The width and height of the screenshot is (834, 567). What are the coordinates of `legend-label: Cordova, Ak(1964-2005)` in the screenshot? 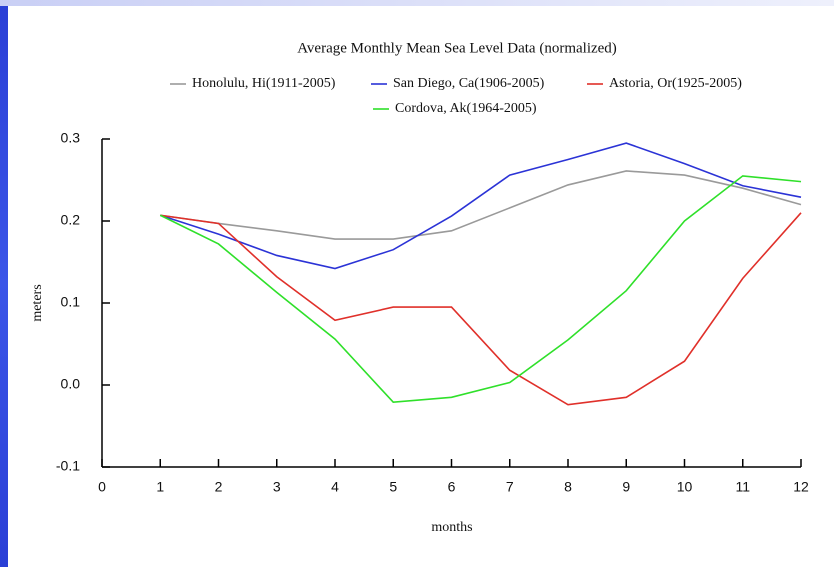 It's located at (466, 108).